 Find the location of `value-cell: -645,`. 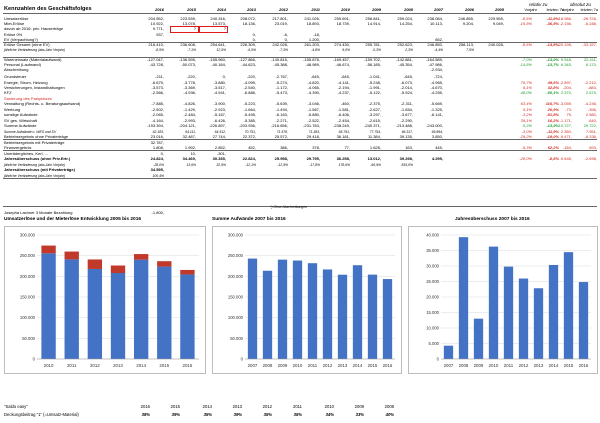

value-cell: -645, is located at coordinates (345, 76).